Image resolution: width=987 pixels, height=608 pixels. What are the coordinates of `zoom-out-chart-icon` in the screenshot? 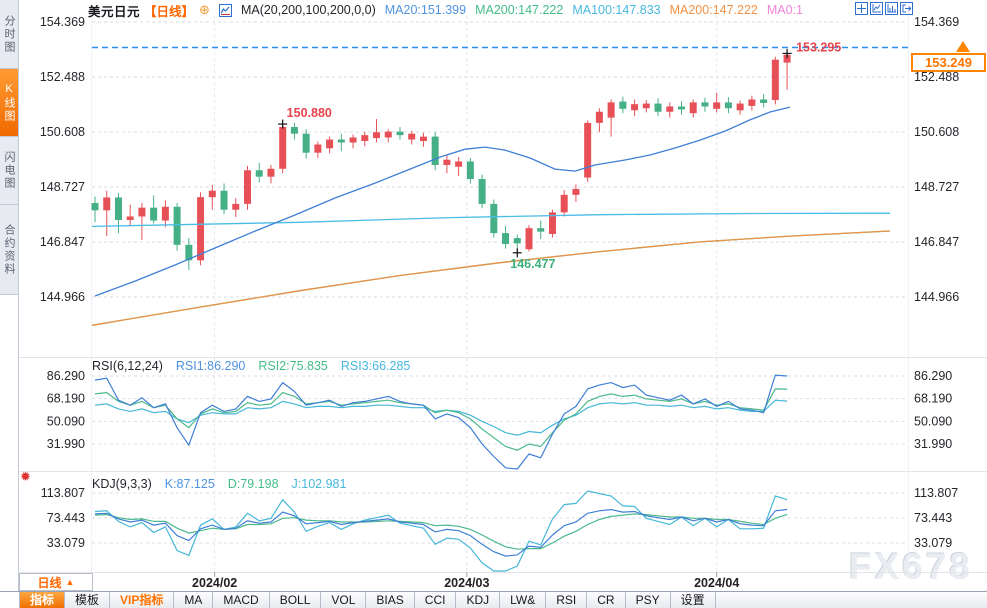 It's located at (876, 8).